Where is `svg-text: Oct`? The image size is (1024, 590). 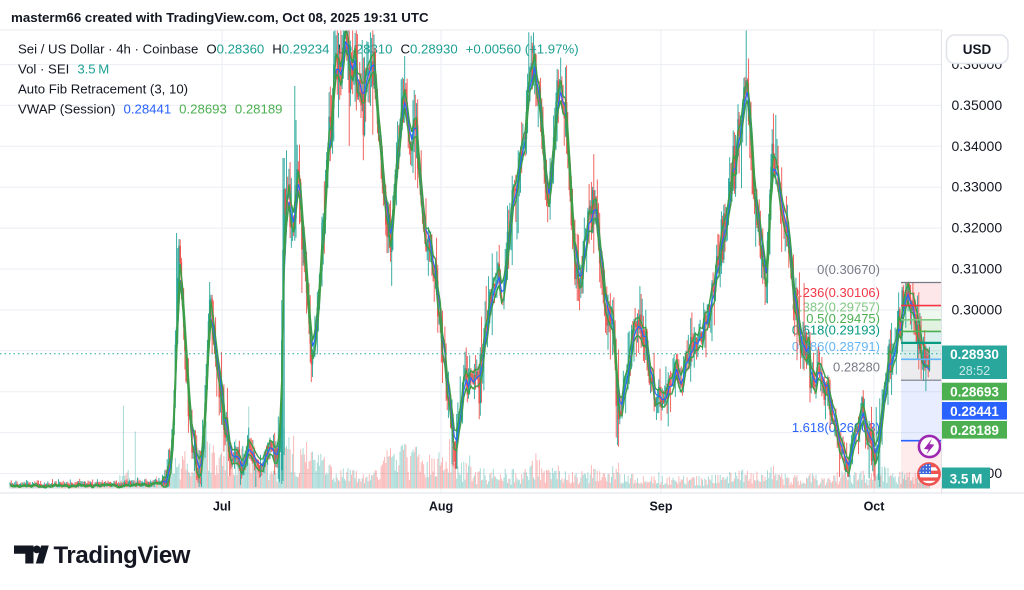 svg-text: Oct is located at coordinates (875, 507).